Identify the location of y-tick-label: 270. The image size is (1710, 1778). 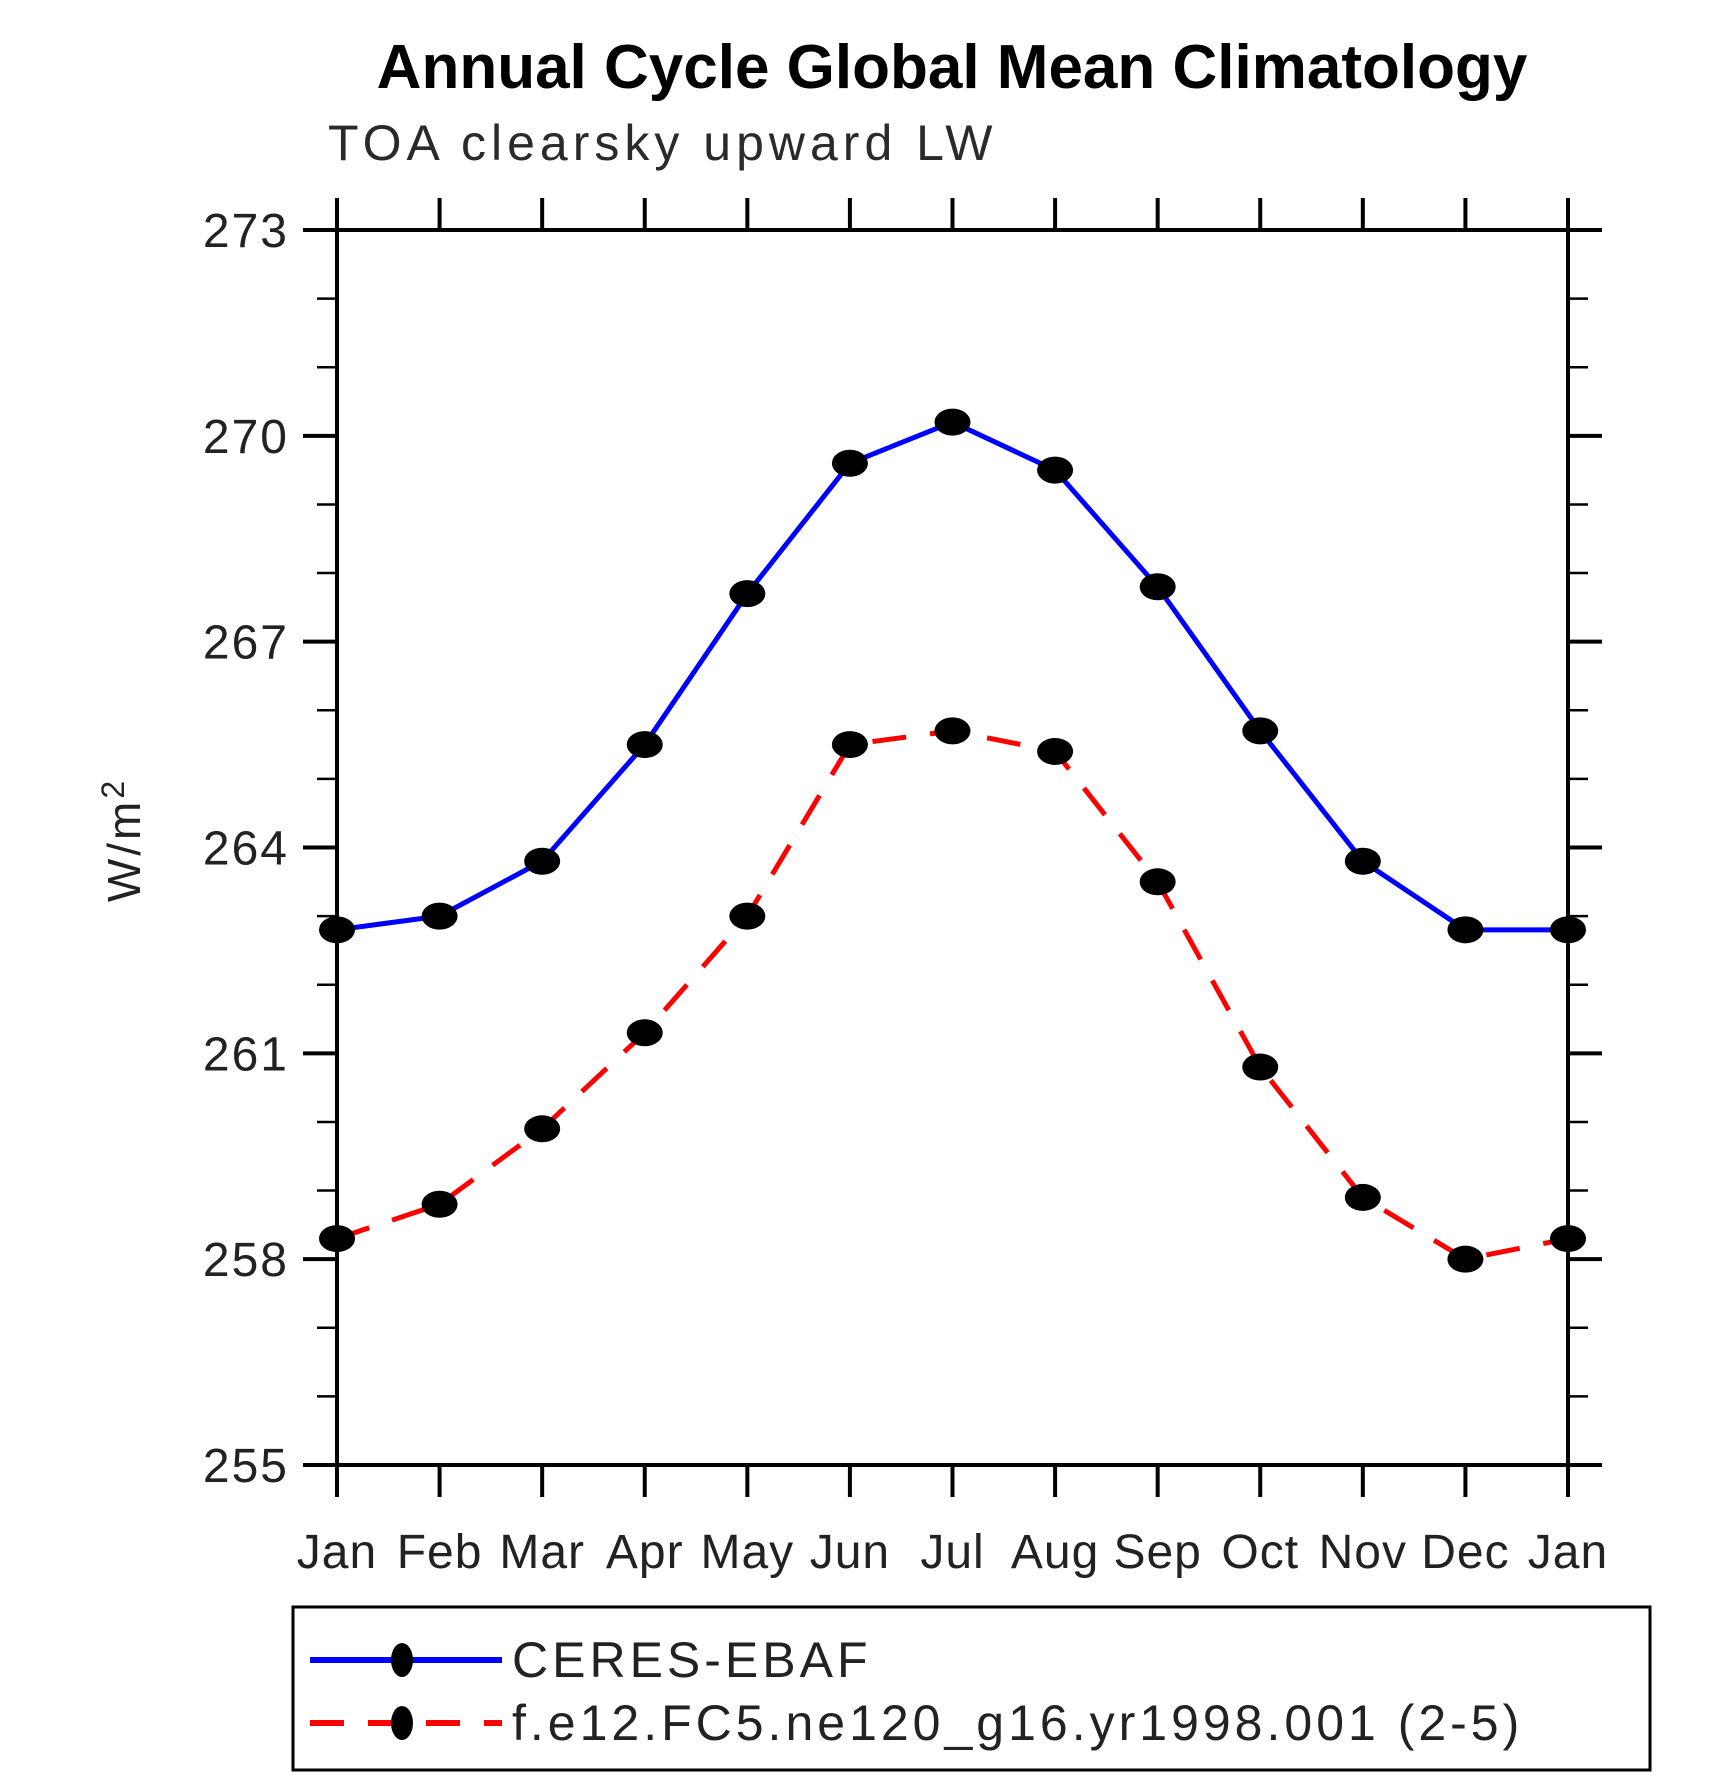
(246, 437).